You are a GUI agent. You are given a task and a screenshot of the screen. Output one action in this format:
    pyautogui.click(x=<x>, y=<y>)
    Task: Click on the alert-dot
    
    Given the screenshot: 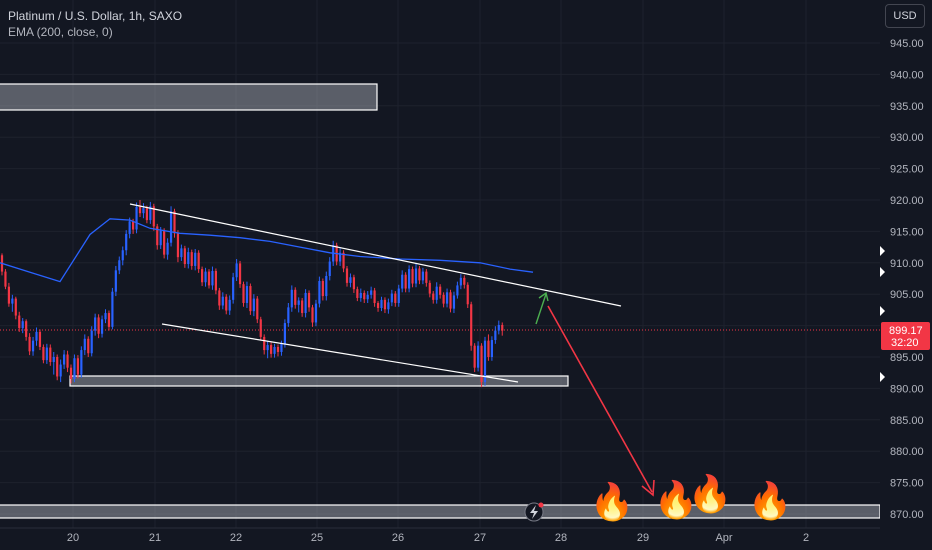 What is the action you would take?
    pyautogui.click(x=541, y=505)
    